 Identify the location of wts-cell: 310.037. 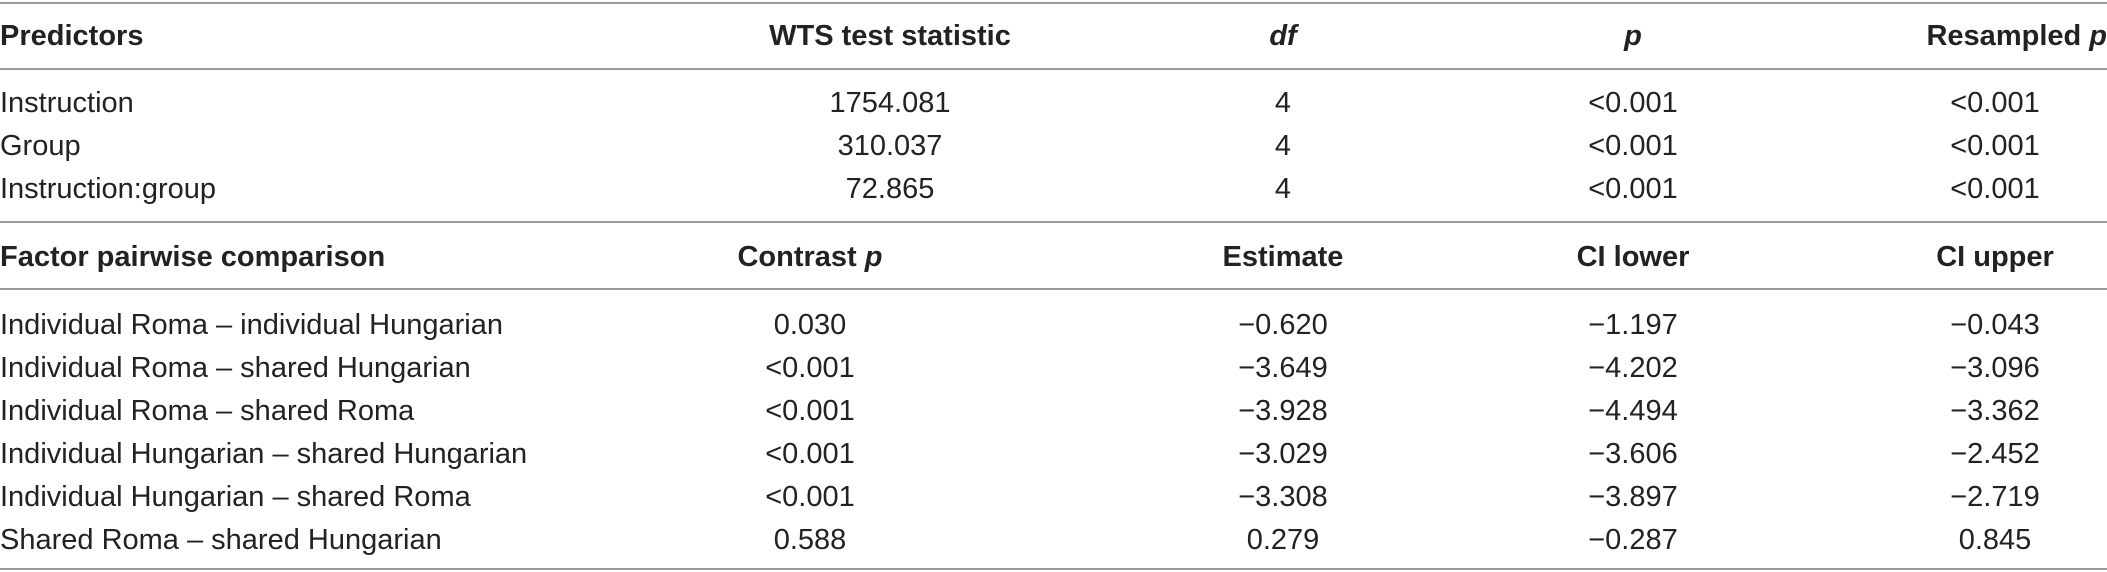
(890, 146).